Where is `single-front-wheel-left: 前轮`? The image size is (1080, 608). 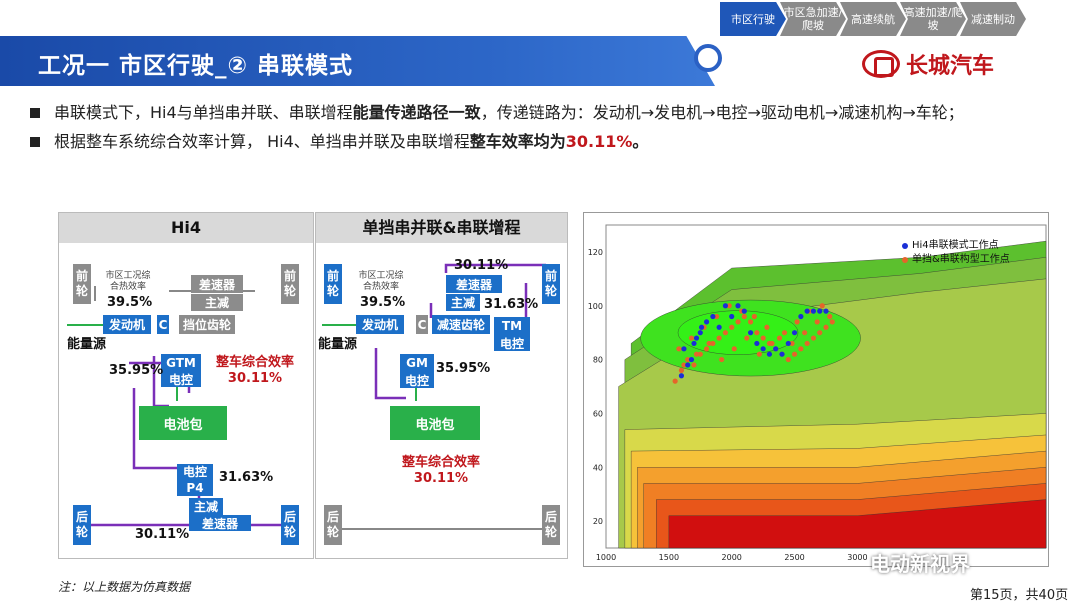
single-front-wheel-left: 前轮 is located at coordinates (333, 284).